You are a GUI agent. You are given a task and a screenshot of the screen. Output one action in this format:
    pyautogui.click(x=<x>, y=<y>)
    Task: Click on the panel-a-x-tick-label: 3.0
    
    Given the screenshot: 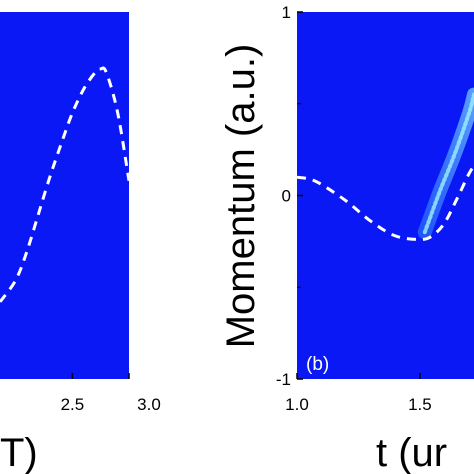 What is the action you would take?
    pyautogui.click(x=149, y=404)
    